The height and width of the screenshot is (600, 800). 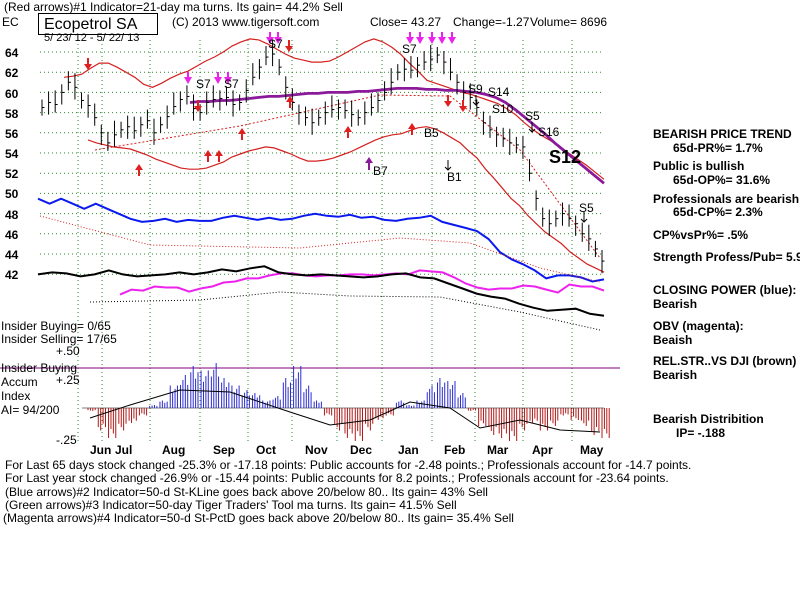 What do you see at coordinates (68, 351) in the screenshot?
I see `accum-plus50: +.50` at bounding box center [68, 351].